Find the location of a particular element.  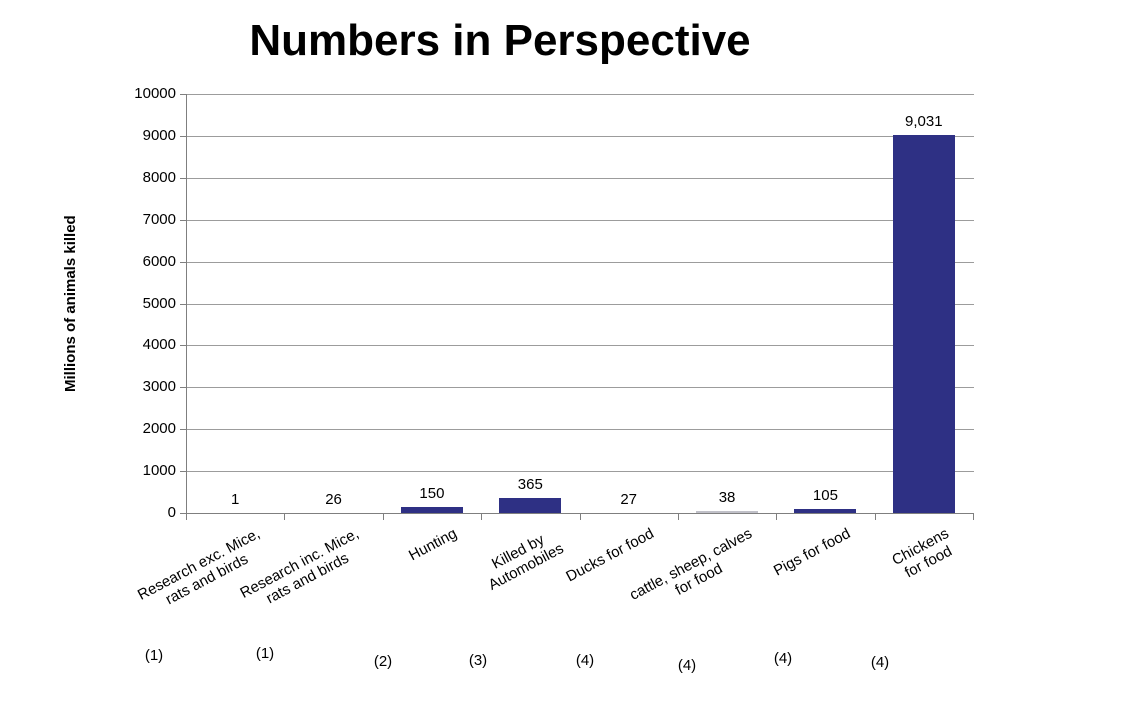

y-tick-label: 0 is located at coordinates (171, 512).